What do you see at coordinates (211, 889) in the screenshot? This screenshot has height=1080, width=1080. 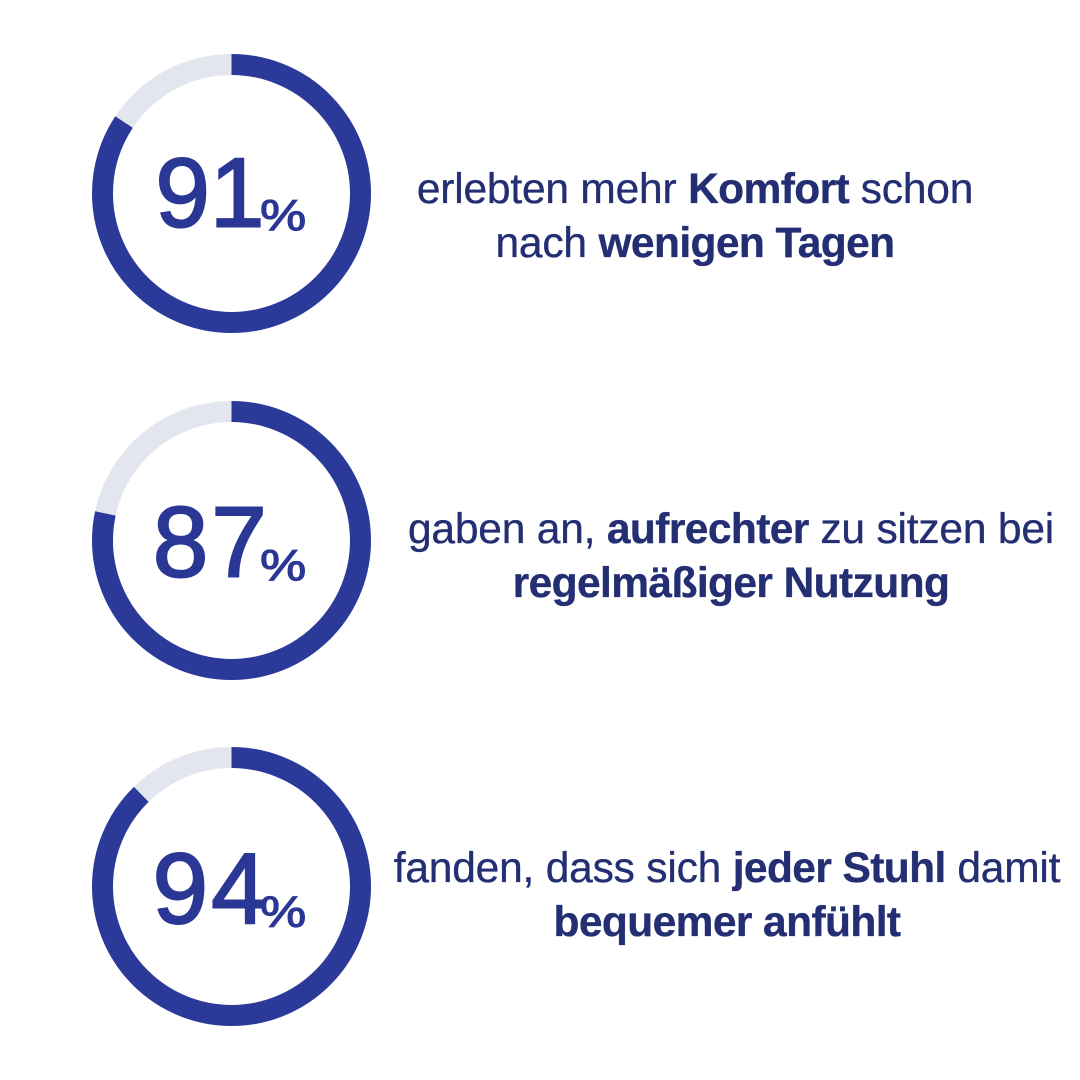 I see `svg-text: 94` at bounding box center [211, 889].